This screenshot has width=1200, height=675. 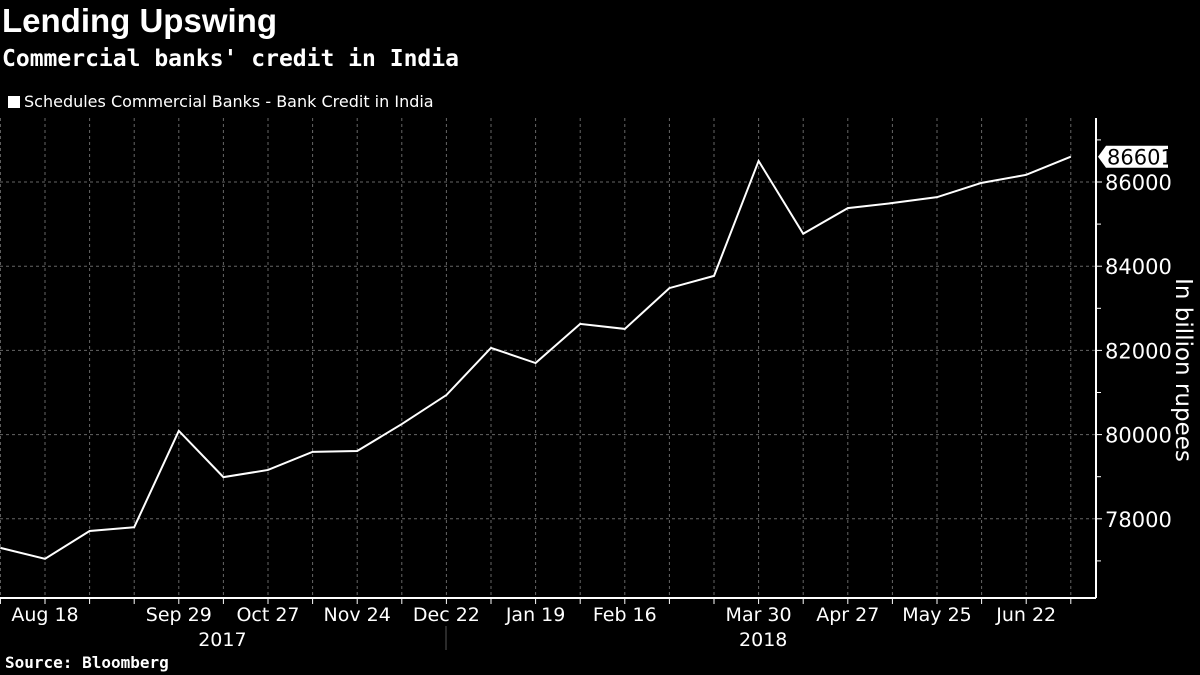 I want to click on source-note: Source: Bloomberg, so click(x=87, y=662).